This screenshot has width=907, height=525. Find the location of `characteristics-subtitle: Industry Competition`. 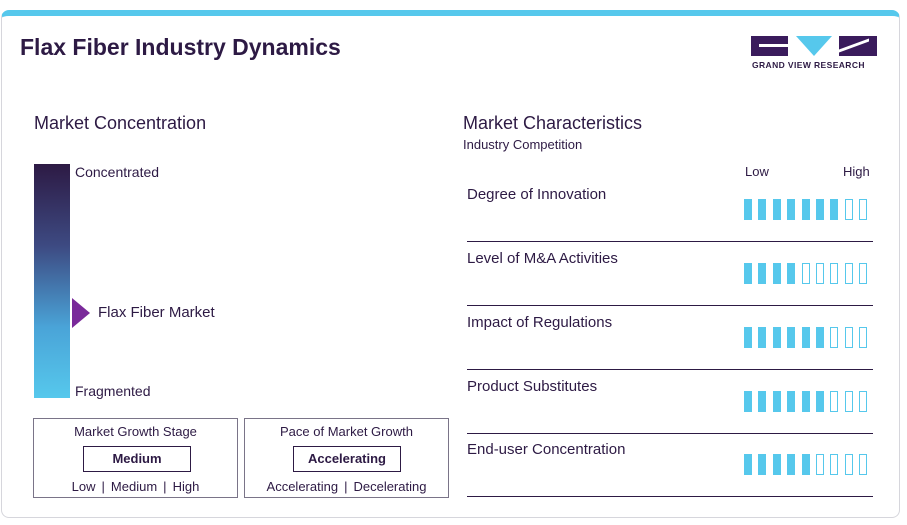

characteristics-subtitle: Industry Competition is located at coordinates (523, 144).